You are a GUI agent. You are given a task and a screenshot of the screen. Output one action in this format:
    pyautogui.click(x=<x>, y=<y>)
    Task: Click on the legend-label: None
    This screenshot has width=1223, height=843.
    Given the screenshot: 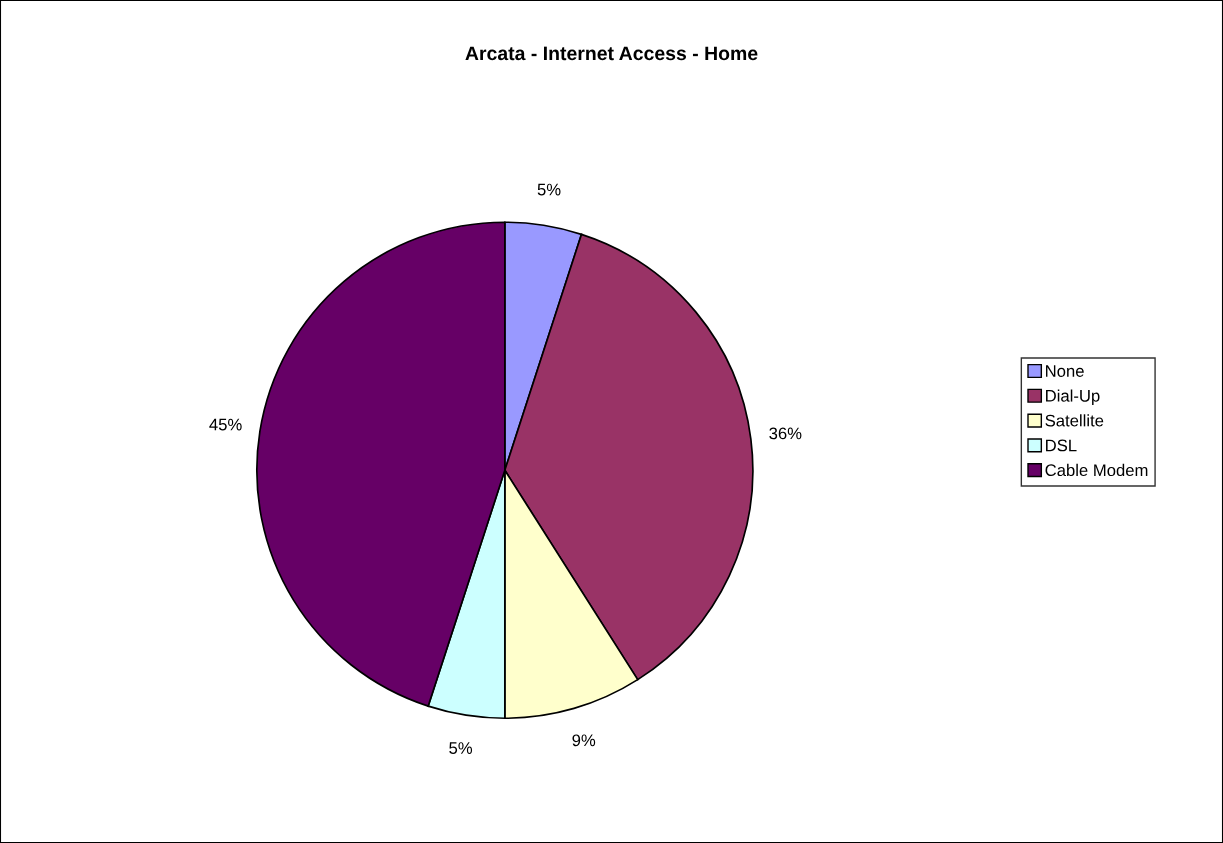 What is the action you would take?
    pyautogui.click(x=1065, y=371)
    